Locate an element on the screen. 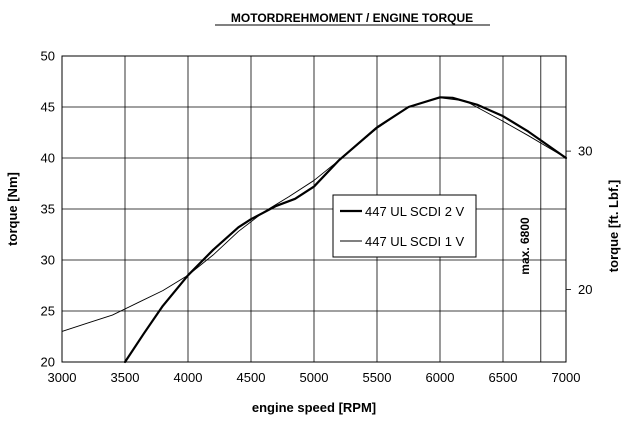 The image size is (640, 436). y-tick-label: 40 is located at coordinates (48, 158).